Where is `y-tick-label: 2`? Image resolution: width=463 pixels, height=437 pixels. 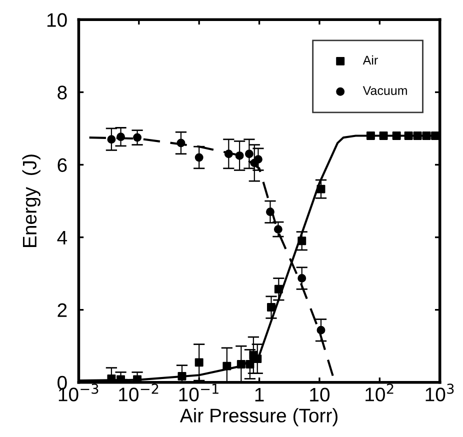
y-tick-label: 2 is located at coordinates (62, 310).